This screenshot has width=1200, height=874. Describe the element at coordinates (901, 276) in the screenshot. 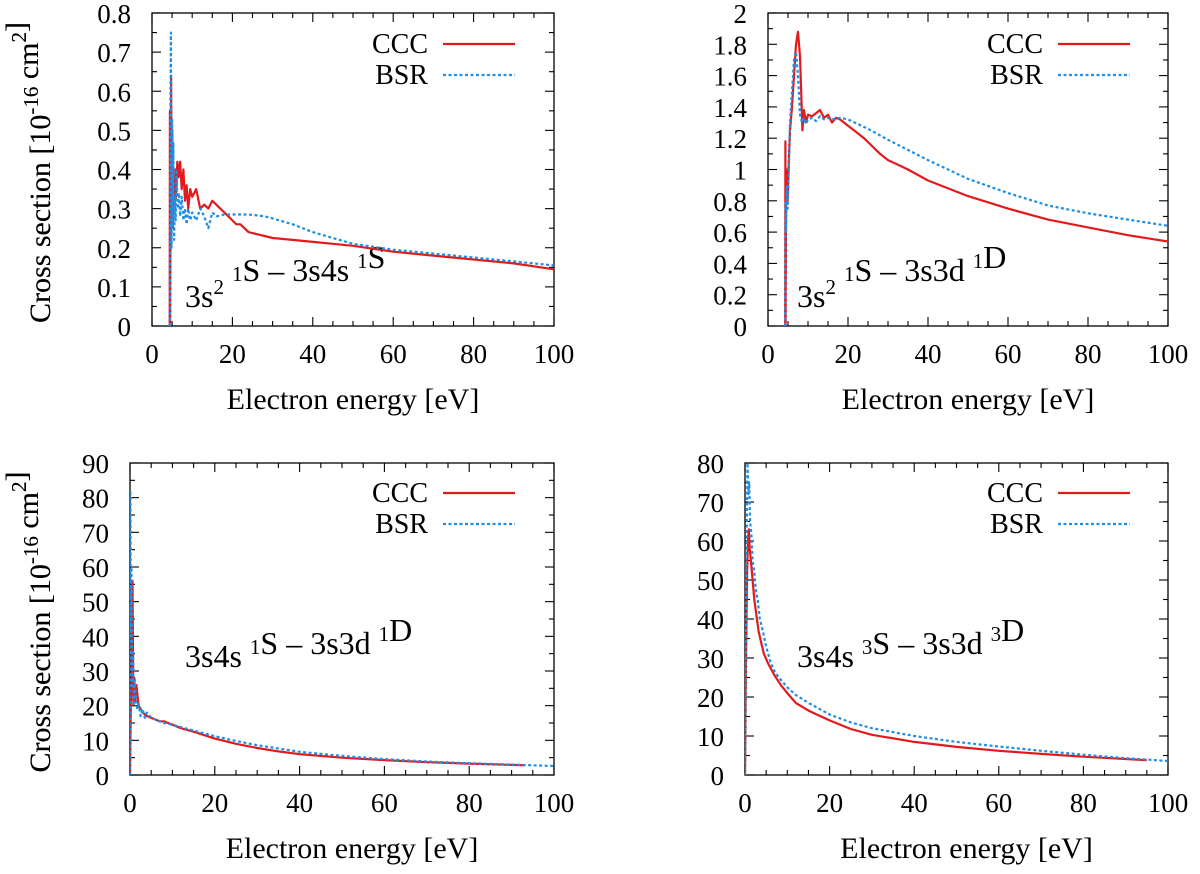

I see `transition-label: 3s2 1S – 3s3d 1D` at that location.